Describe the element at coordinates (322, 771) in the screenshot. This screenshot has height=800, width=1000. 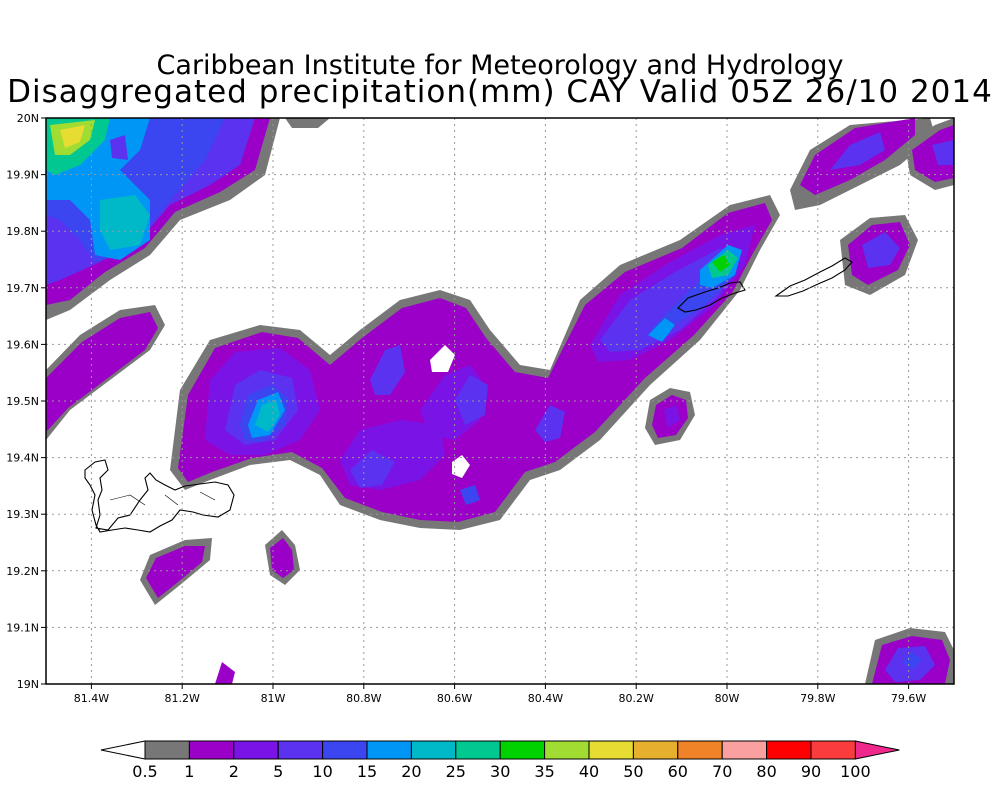
I see `colorbar-label: 10` at that location.